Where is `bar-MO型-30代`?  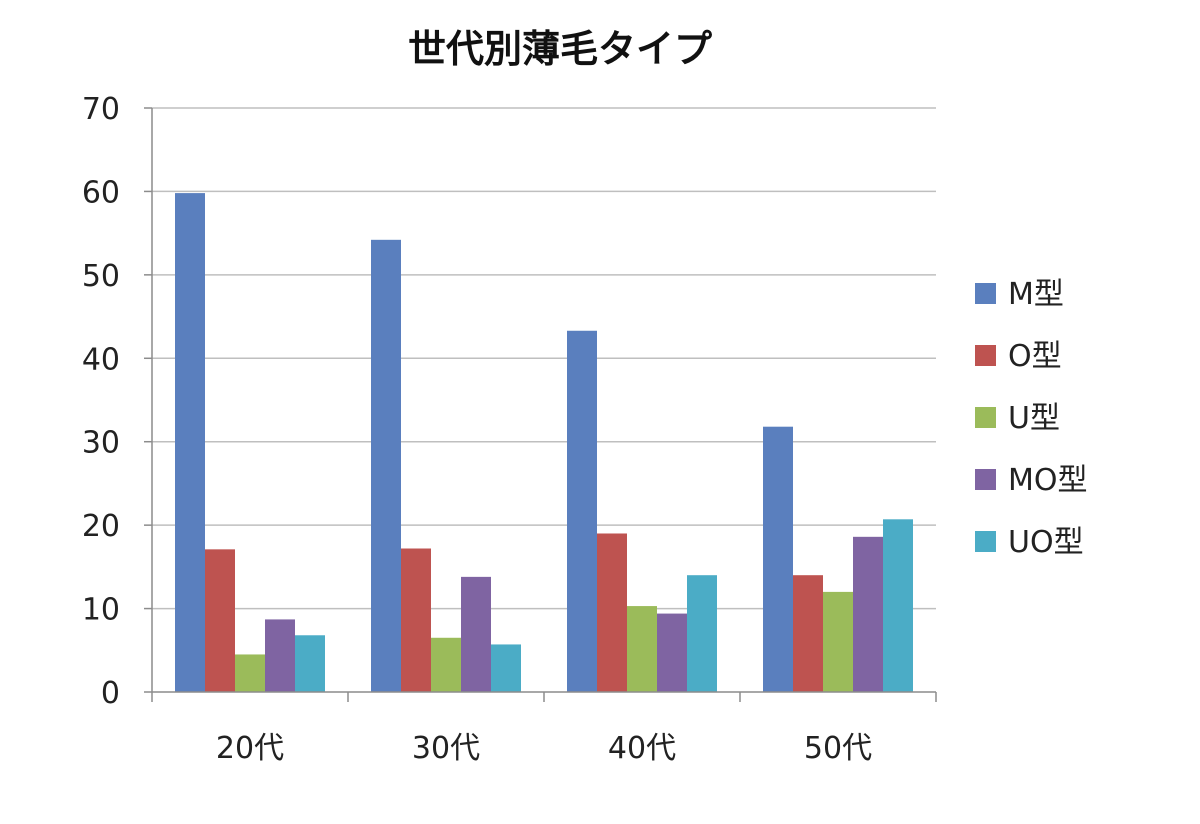 bar-MO型-30代 is located at coordinates (476, 634).